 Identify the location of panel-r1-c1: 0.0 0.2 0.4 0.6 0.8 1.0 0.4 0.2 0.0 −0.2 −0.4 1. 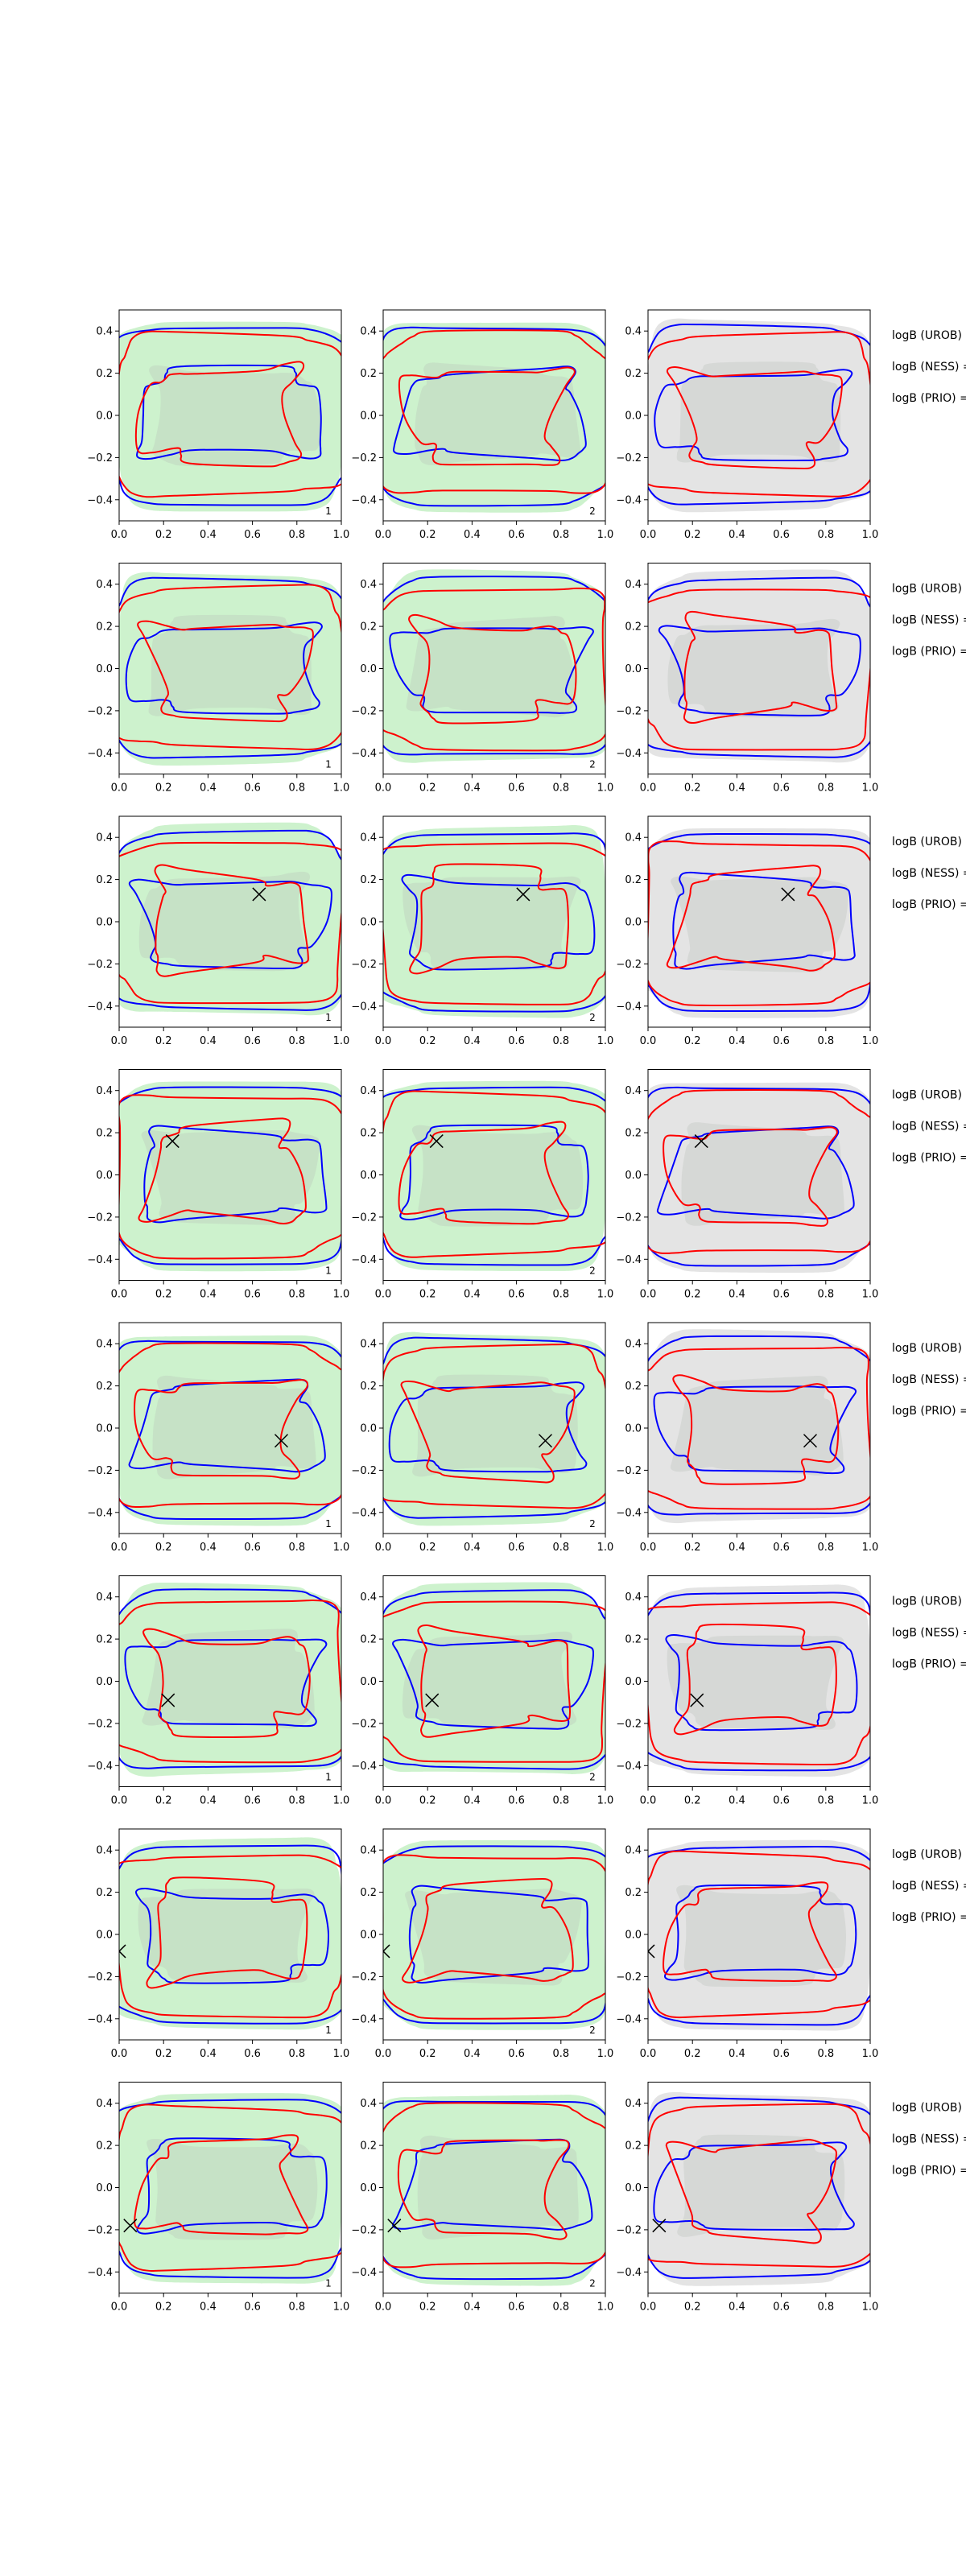
(218, 425).